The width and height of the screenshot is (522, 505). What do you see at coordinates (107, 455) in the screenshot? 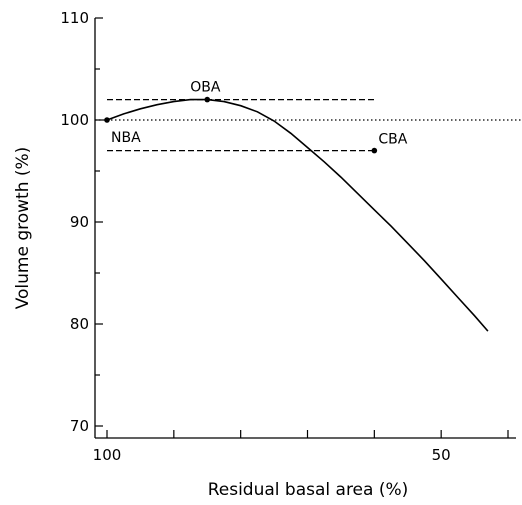
I see `x-tick-label: 100` at bounding box center [107, 455].